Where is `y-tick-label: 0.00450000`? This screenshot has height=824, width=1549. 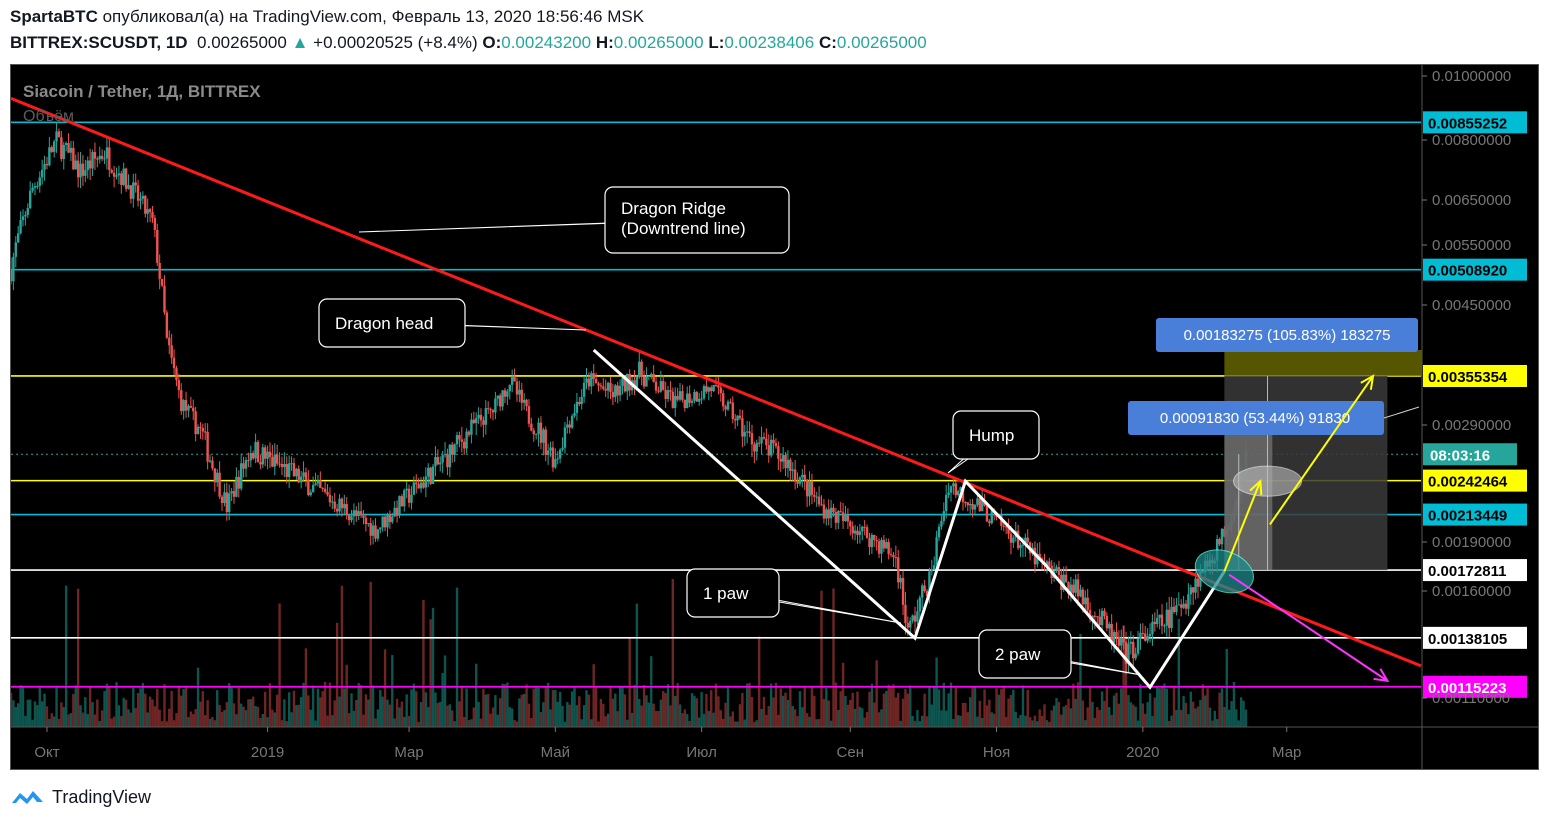 y-tick-label: 0.00450000 is located at coordinates (1471, 305).